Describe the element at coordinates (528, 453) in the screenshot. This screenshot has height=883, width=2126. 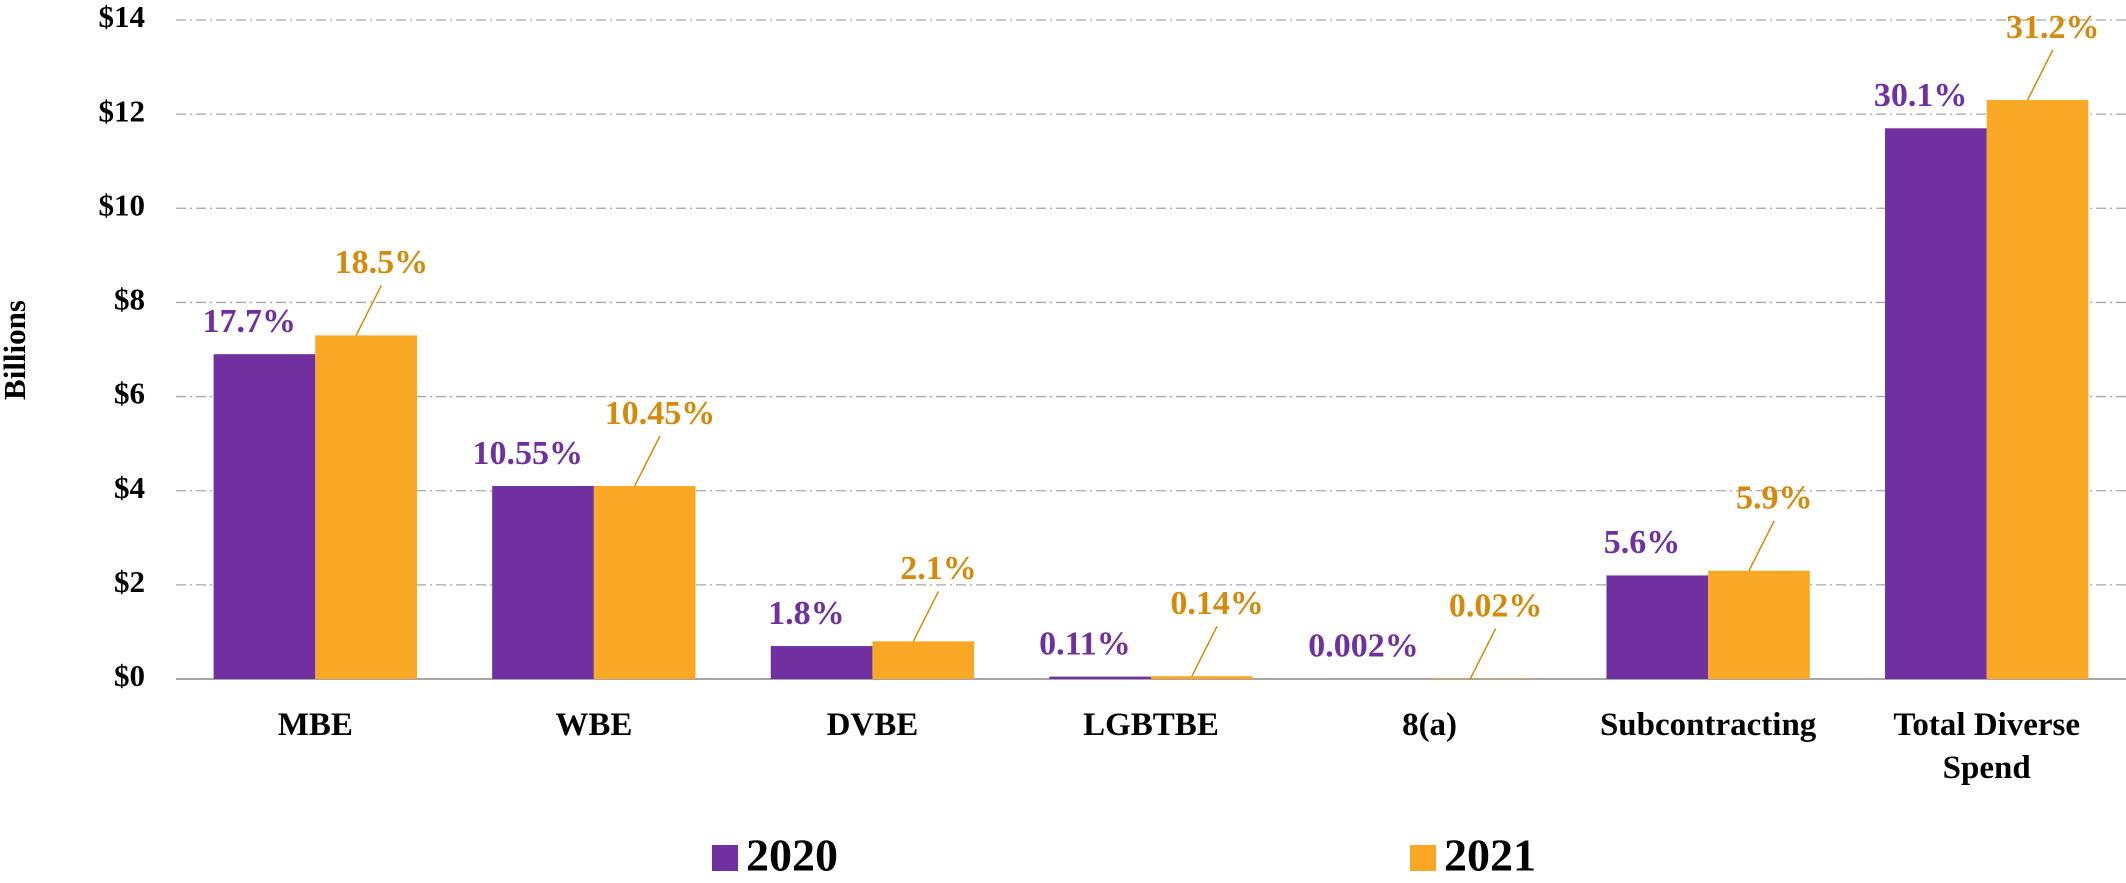
I see `data-label: 10.55%` at that location.